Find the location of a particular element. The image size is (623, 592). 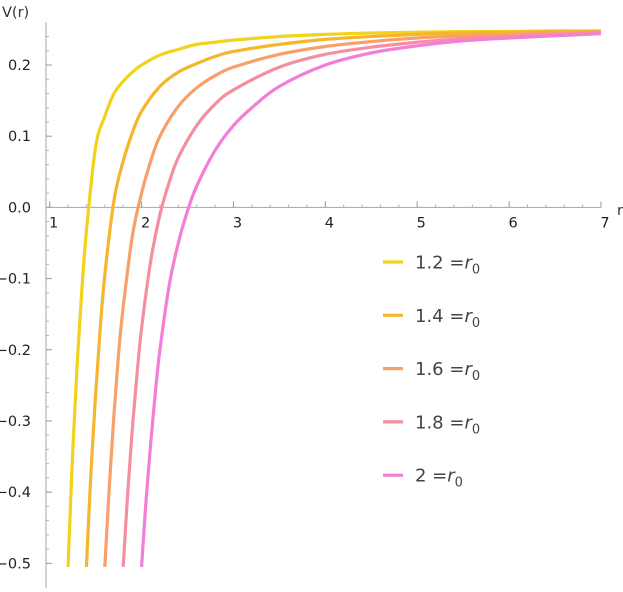

y-tick-label: −0.4 is located at coordinates (15, 493).